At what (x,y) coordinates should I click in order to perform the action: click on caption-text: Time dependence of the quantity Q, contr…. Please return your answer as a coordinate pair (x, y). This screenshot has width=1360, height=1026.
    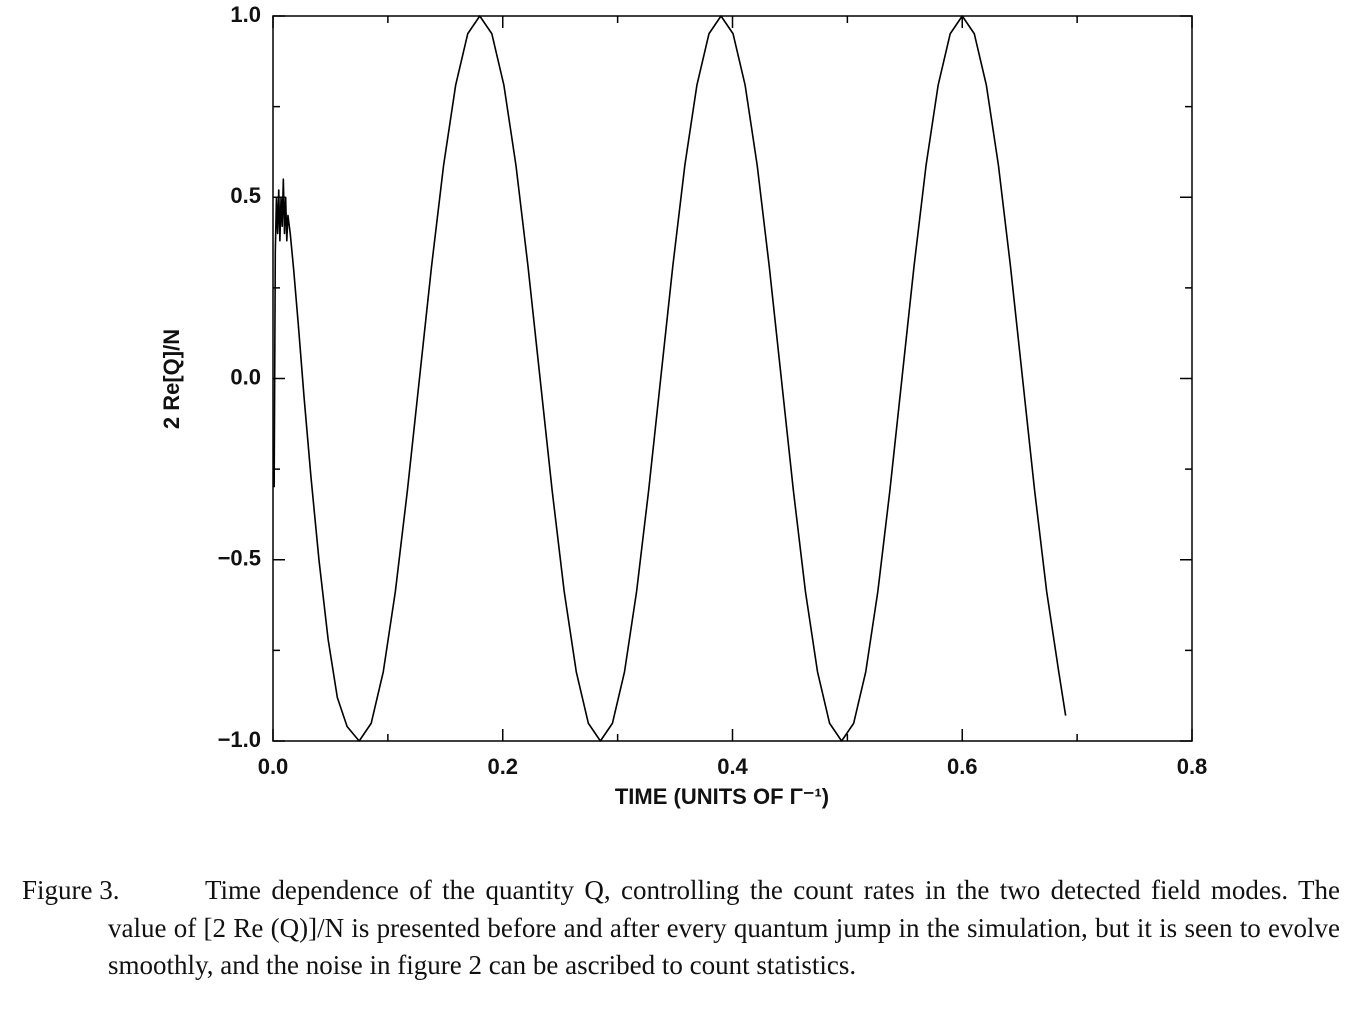
    Looking at the image, I should click on (724, 927).